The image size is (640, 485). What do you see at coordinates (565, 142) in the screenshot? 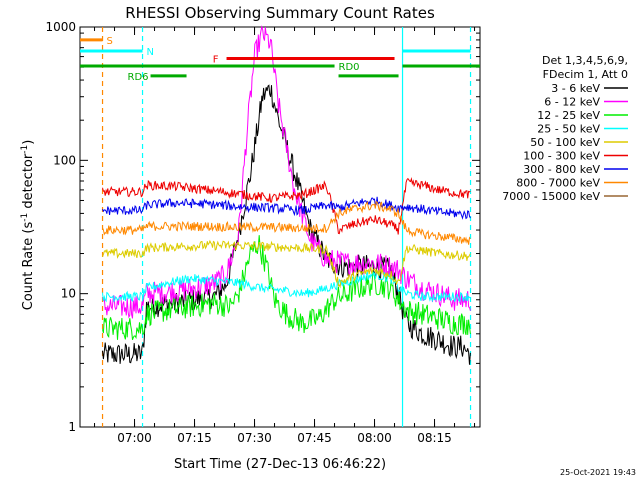
I see `legend-entry-label: 50 - 100 keV` at bounding box center [565, 142].